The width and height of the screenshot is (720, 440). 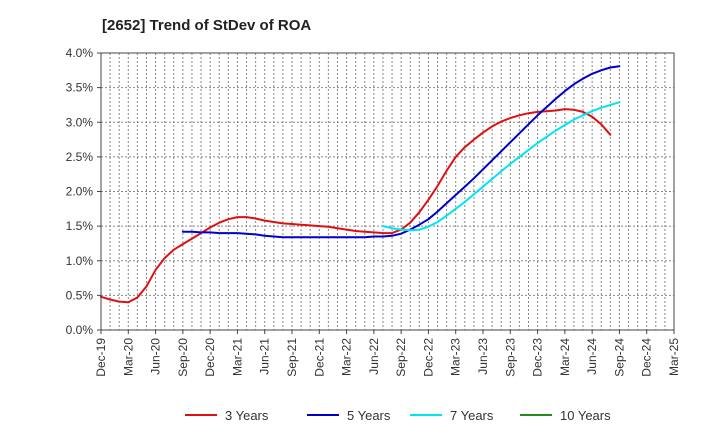 What do you see at coordinates (80, 88) in the screenshot?
I see `y-tick-label: 3.5%` at bounding box center [80, 88].